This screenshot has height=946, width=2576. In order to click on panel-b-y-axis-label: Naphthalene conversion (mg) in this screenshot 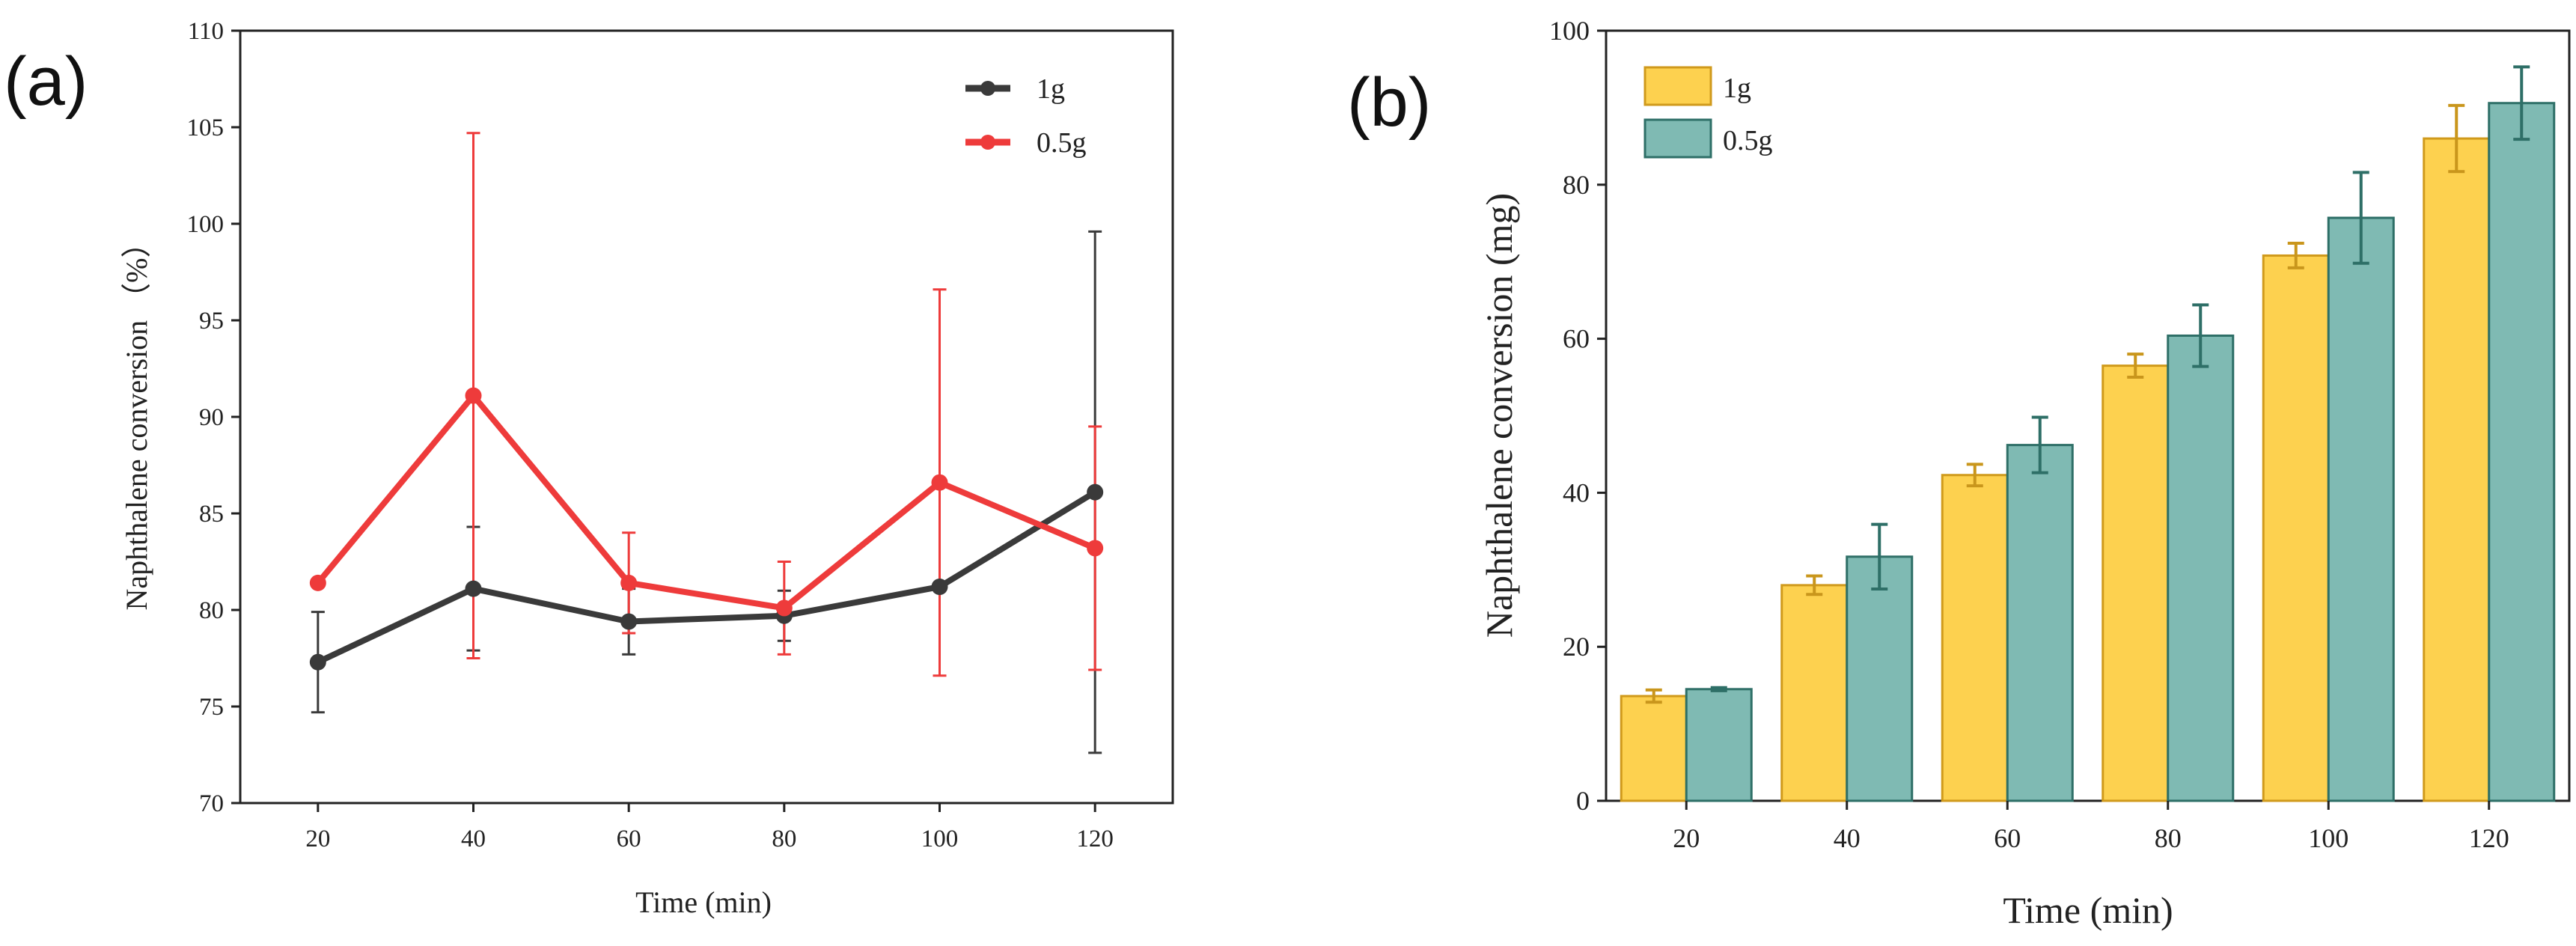, I will do `click(1499, 415)`.